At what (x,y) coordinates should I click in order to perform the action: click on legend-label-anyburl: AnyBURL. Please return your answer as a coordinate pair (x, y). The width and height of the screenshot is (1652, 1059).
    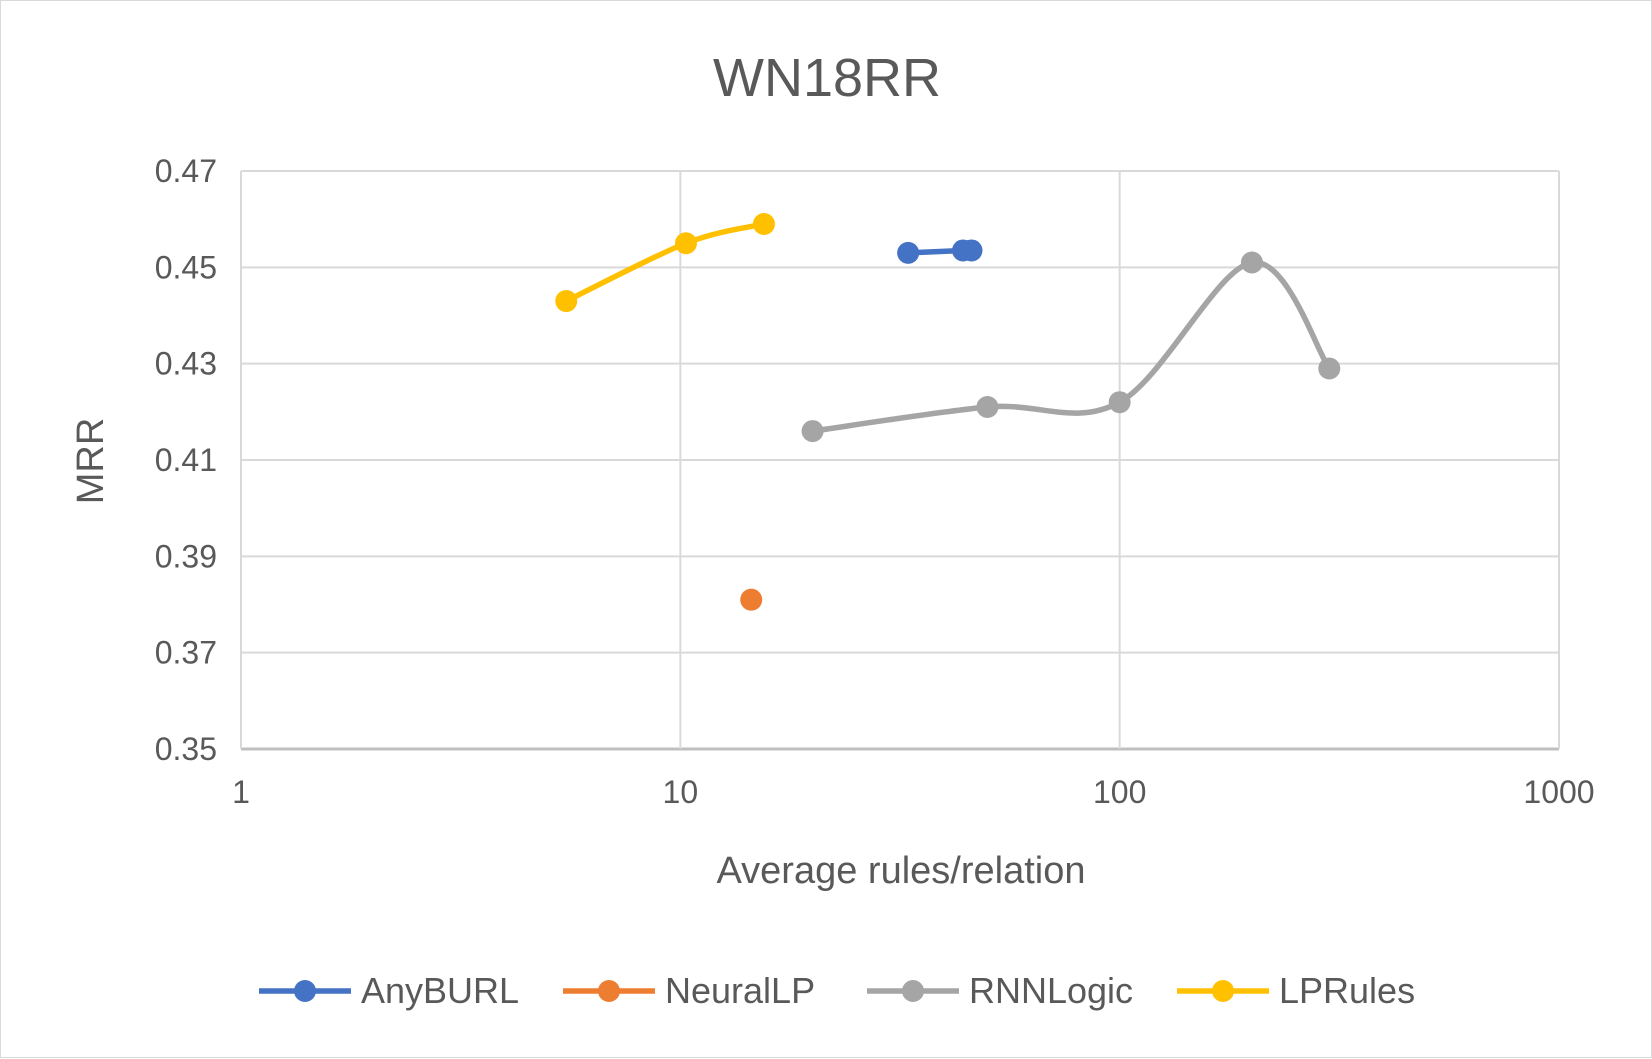
    Looking at the image, I should click on (440, 990).